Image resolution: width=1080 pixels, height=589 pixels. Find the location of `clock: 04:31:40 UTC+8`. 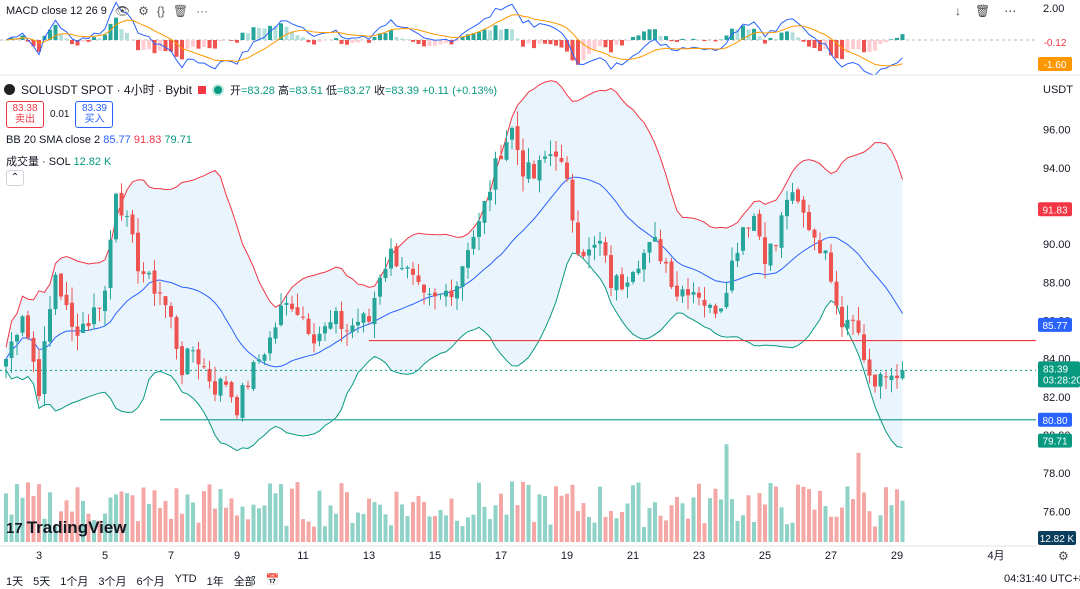

clock: 04:31:40 UTC+8 is located at coordinates (1042, 579).